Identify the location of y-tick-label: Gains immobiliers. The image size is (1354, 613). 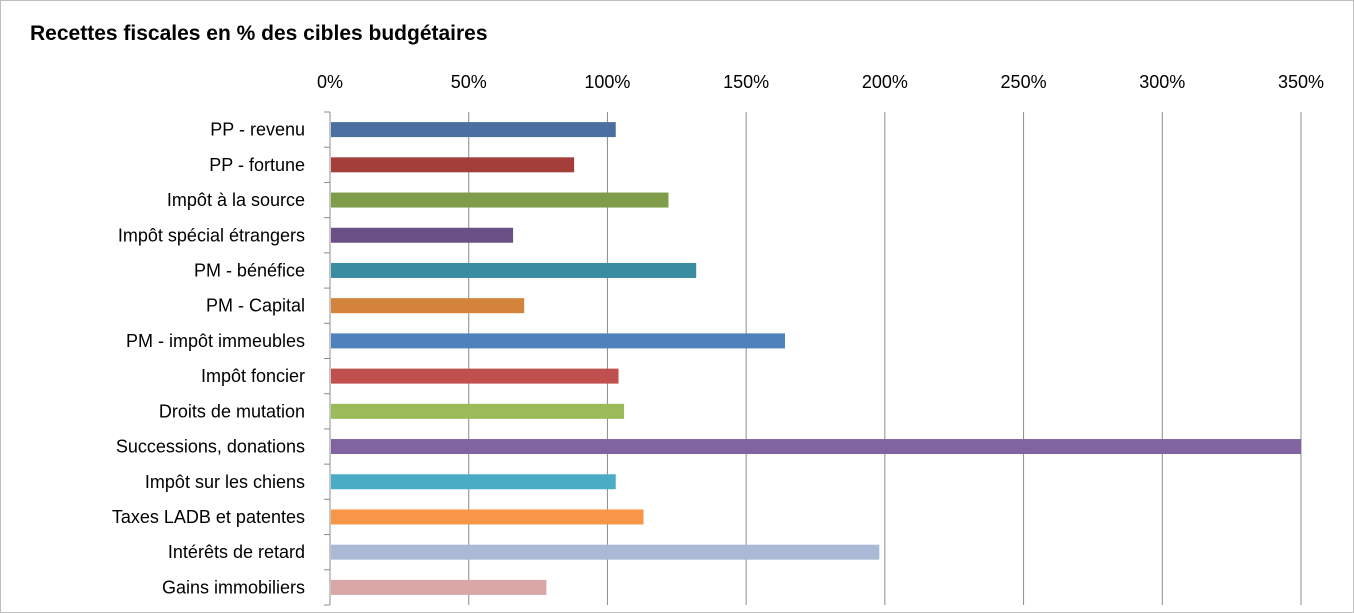
(233, 587).